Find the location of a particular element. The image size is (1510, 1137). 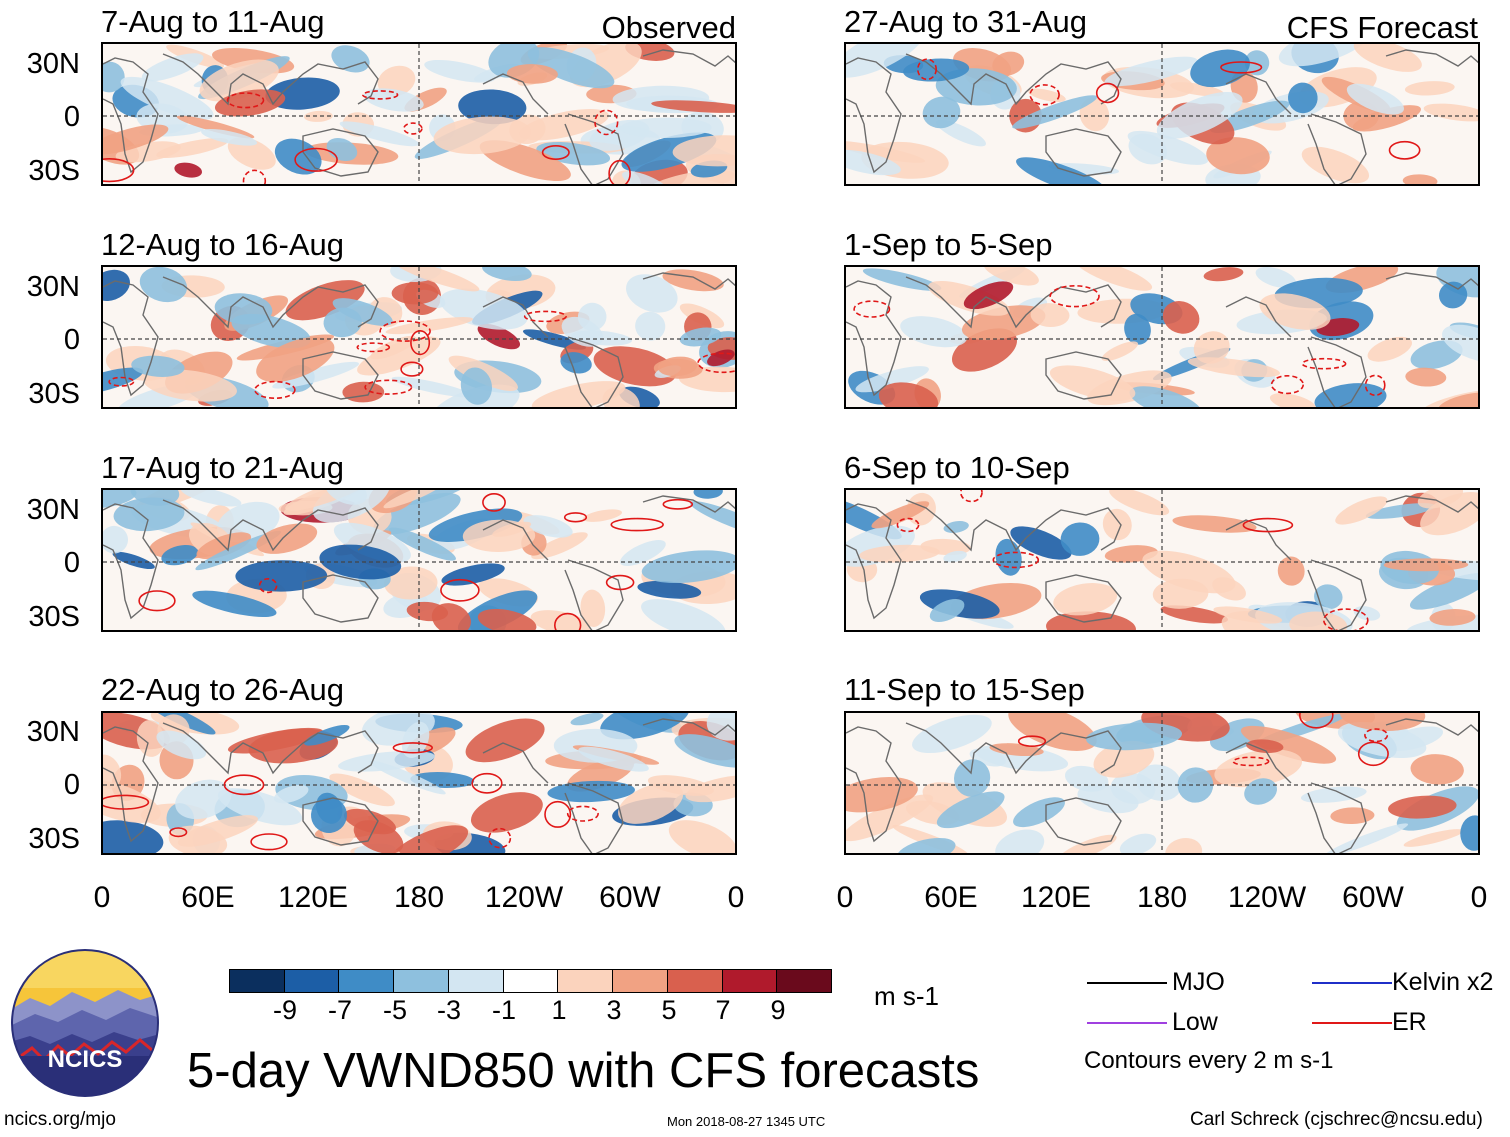

lon-label: 120E is located at coordinates (1056, 897).